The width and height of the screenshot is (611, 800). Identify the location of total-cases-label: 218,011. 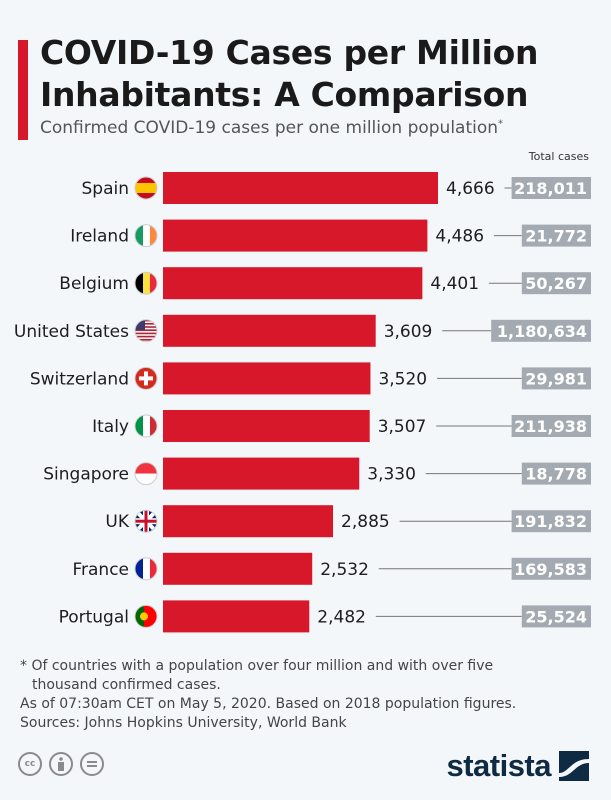
(550, 188).